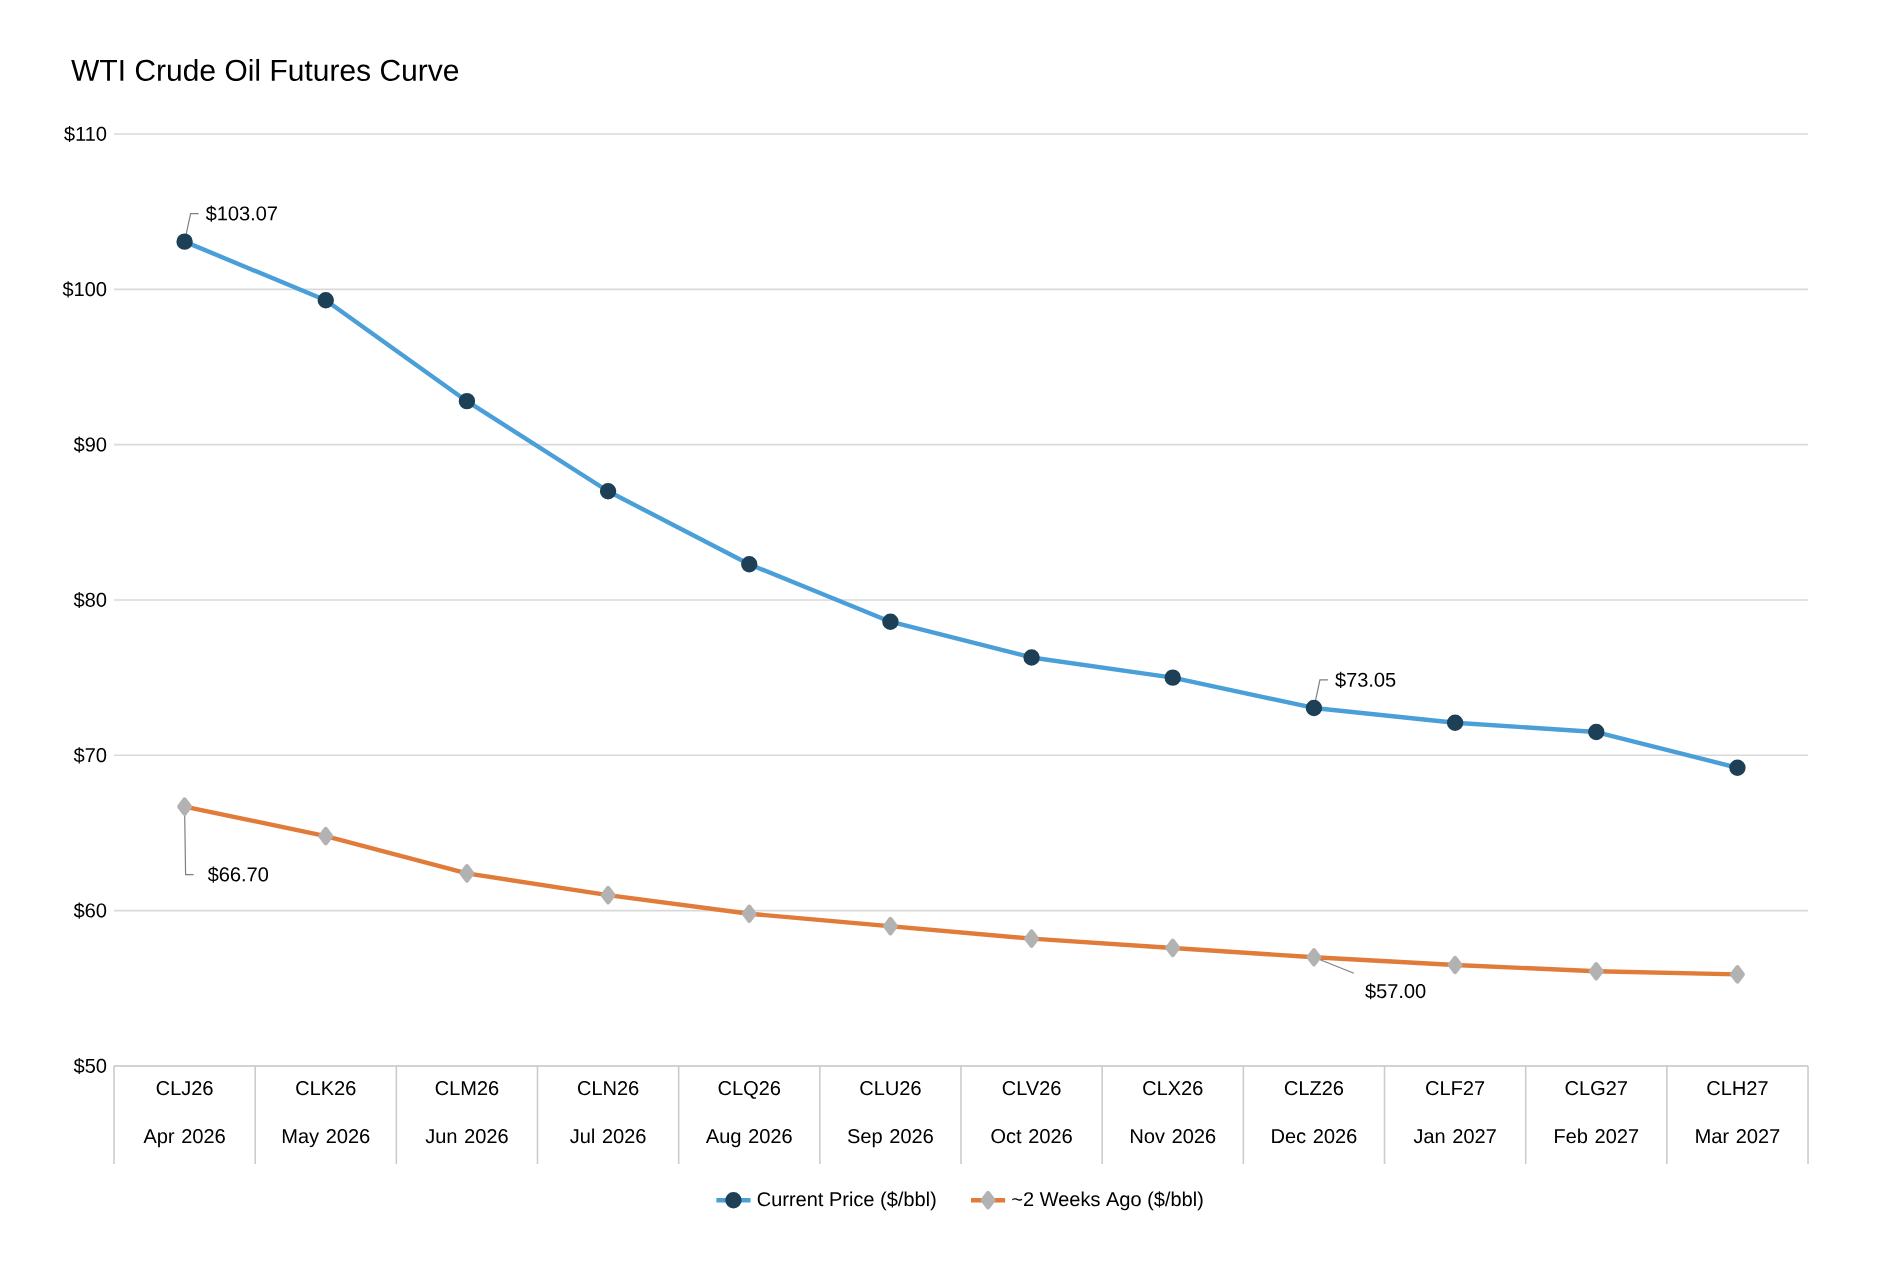 The image size is (1883, 1267). What do you see at coordinates (1107, 1201) in the screenshot?
I see `legend-label: ~2 Weeks Ago ($/bbl)` at bounding box center [1107, 1201].